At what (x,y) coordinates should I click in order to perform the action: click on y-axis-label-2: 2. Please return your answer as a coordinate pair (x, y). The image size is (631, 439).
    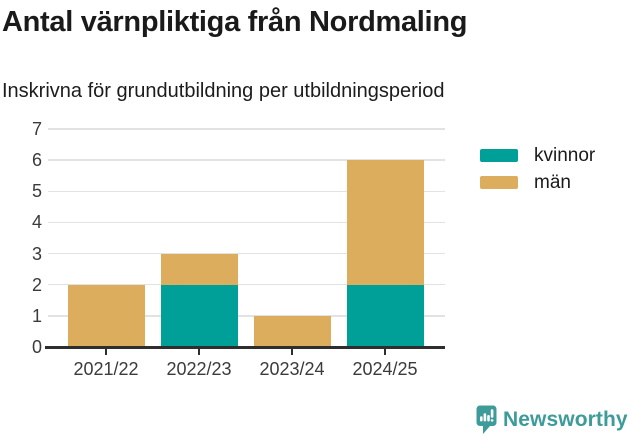
    Looking at the image, I should click on (36, 284).